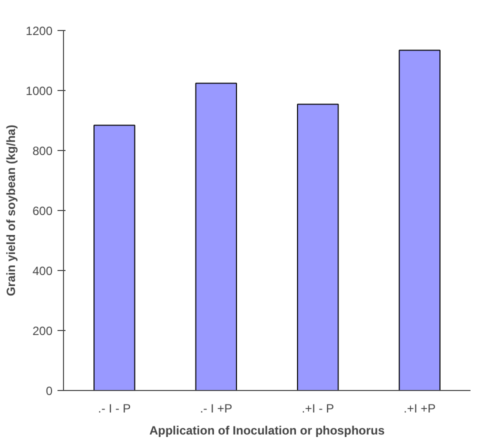  What do you see at coordinates (39, 31) in the screenshot?
I see `y-tick-label: 1200` at bounding box center [39, 31].